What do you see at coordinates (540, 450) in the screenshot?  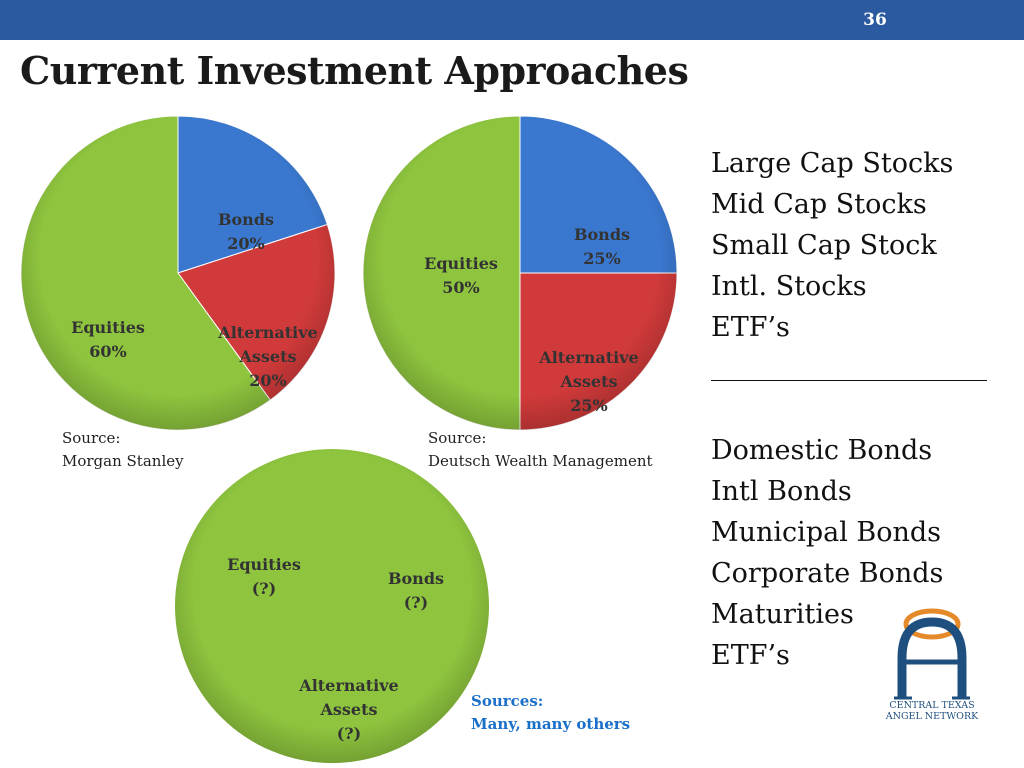 I see `source-note-deutsch: Source: Deutsch Wealth Management` at bounding box center [540, 450].